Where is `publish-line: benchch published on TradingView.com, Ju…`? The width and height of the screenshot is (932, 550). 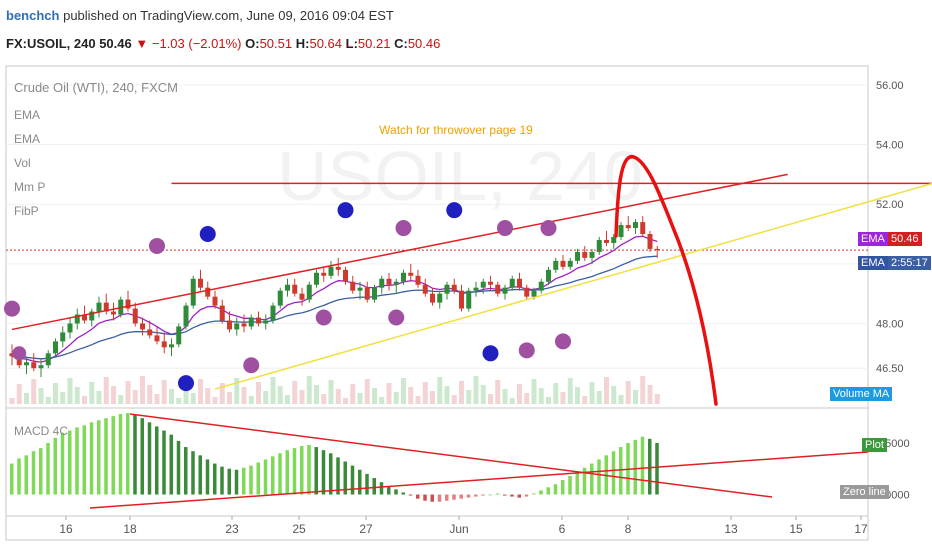 publish-line: benchch published on TradingView.com, Ju… is located at coordinates (200, 15).